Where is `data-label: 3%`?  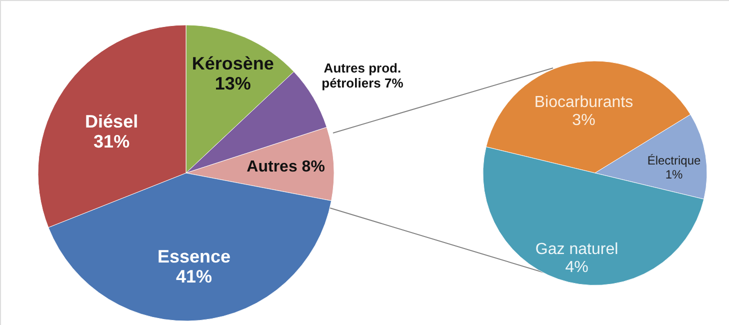
data-label: 3% is located at coordinates (584, 120).